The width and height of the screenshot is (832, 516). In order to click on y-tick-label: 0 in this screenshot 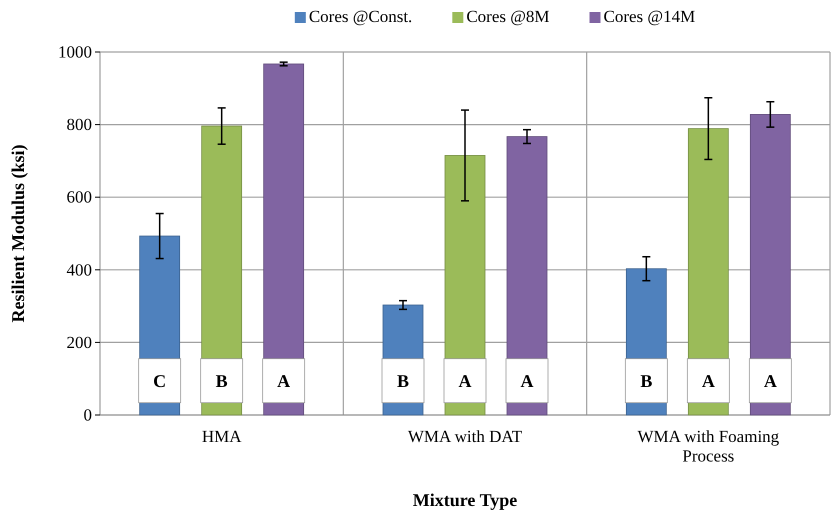, I will do `click(88, 414)`.